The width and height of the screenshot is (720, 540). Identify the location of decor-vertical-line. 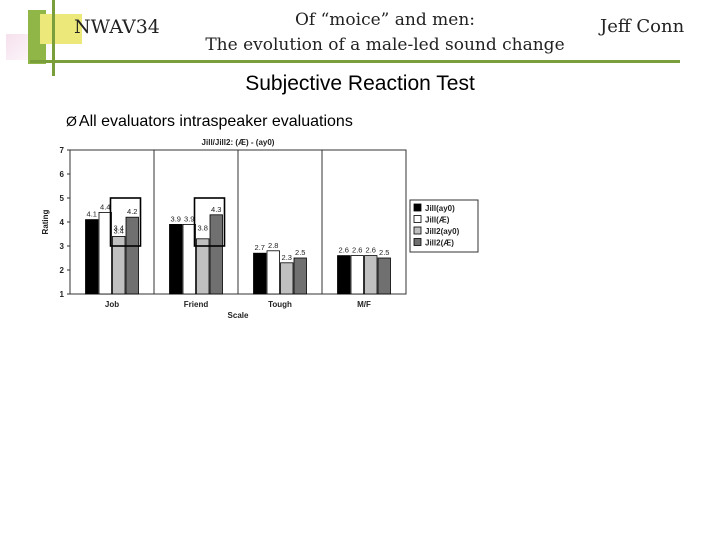
(53, 38).